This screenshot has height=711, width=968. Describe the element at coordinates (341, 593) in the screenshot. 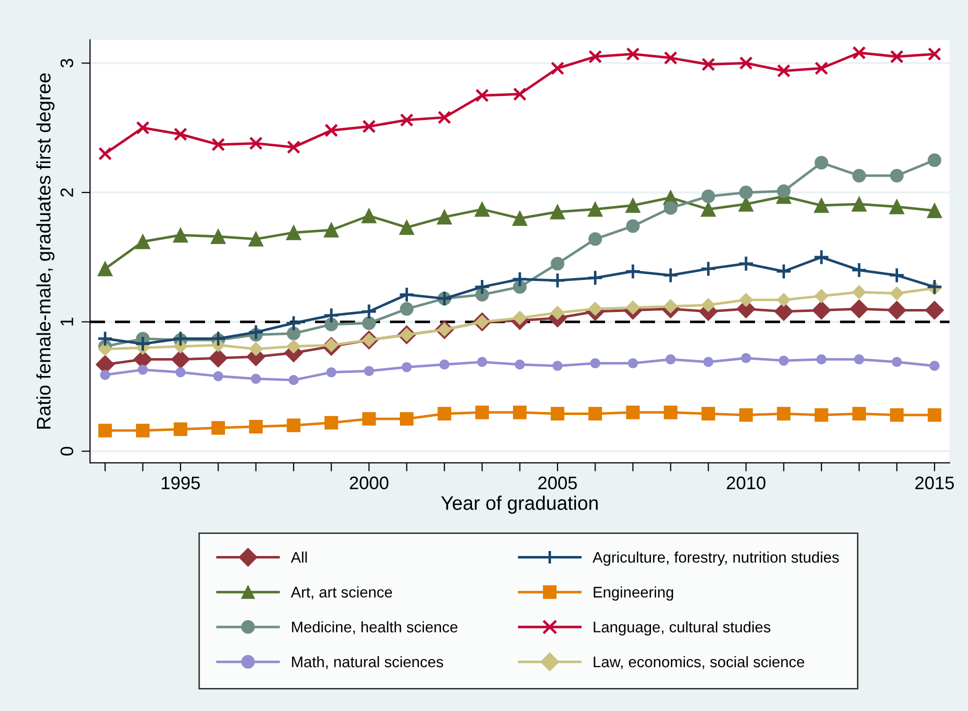

I see `legend-label: Art, art science` at that location.